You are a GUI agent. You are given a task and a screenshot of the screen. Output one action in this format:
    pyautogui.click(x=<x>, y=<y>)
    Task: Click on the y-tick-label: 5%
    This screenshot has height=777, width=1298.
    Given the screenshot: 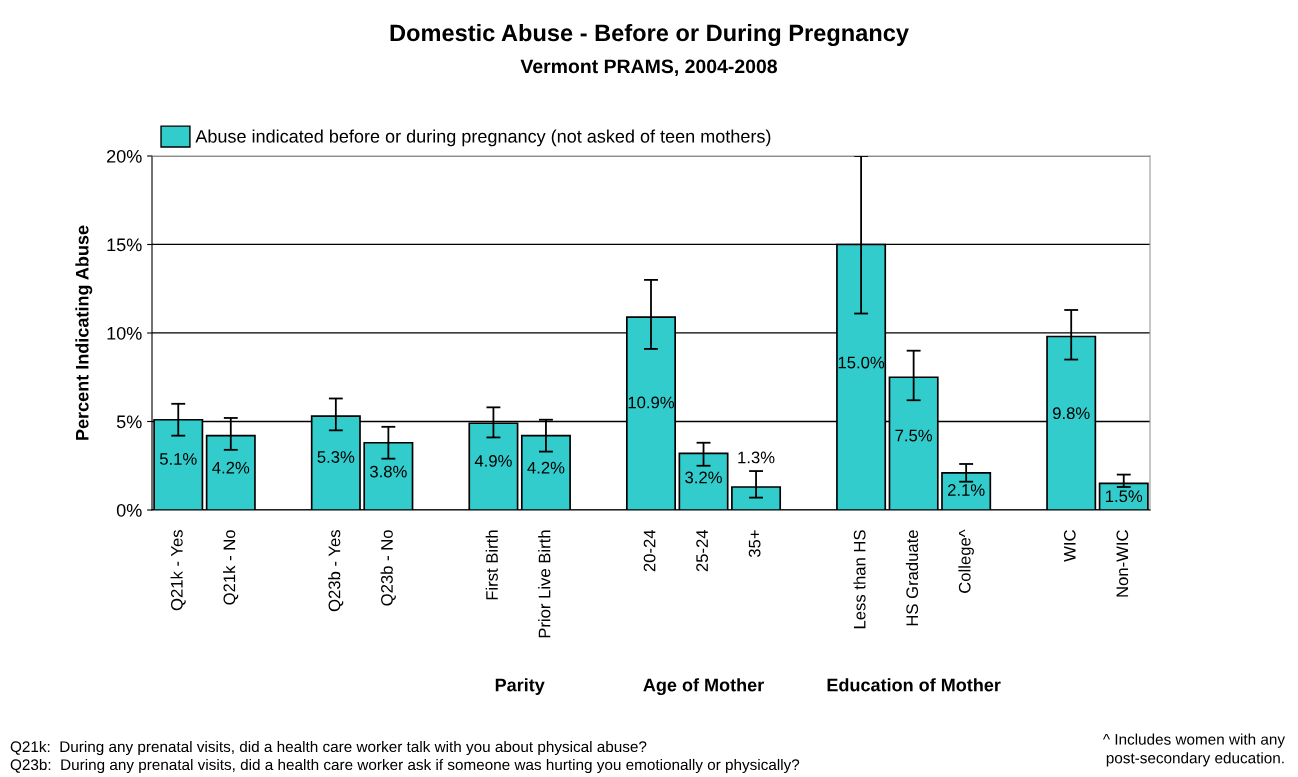 What is the action you would take?
    pyautogui.click(x=129, y=422)
    